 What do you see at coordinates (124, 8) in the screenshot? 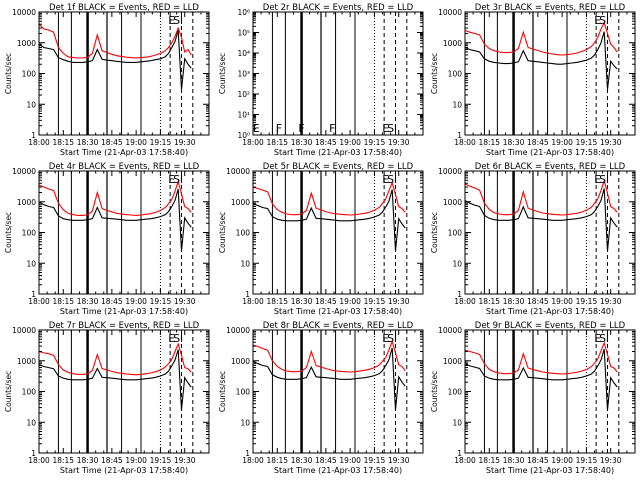
I see `panel-title: Det 1f BLACK = Events, RED = LLD` at bounding box center [124, 8].